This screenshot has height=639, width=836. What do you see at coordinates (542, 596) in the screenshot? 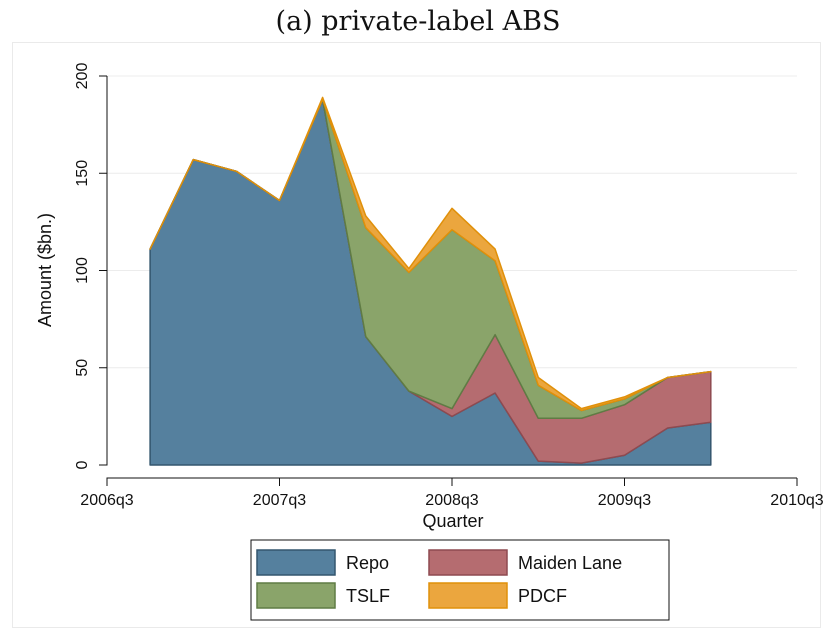
I see `legend-label: PDCF` at bounding box center [542, 596].